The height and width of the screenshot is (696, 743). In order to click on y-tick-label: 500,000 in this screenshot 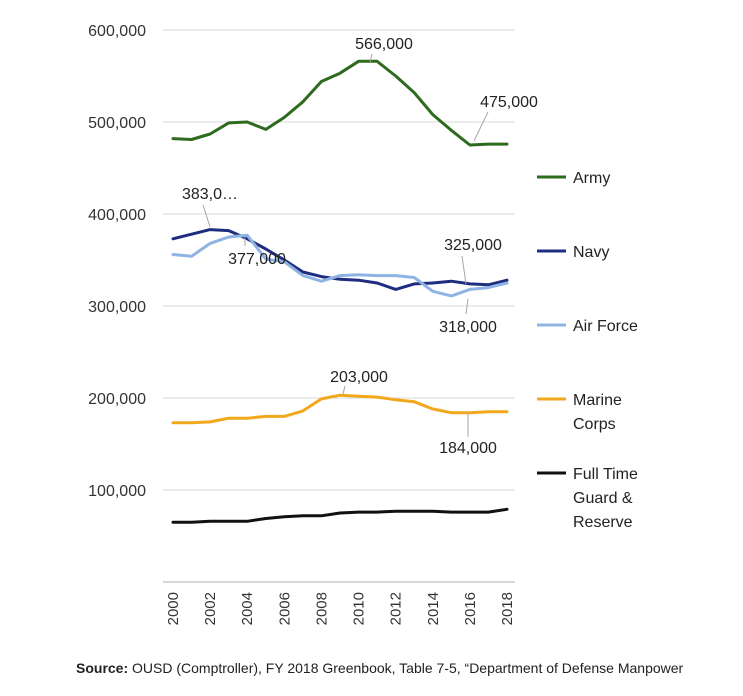, I will do `click(117, 123)`.